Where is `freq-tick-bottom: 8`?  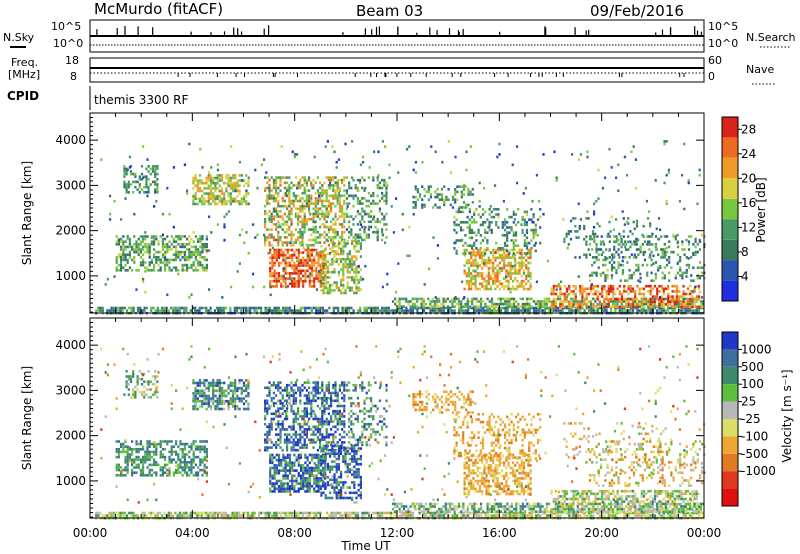 freq-tick-bottom: 8 is located at coordinates (73, 76).